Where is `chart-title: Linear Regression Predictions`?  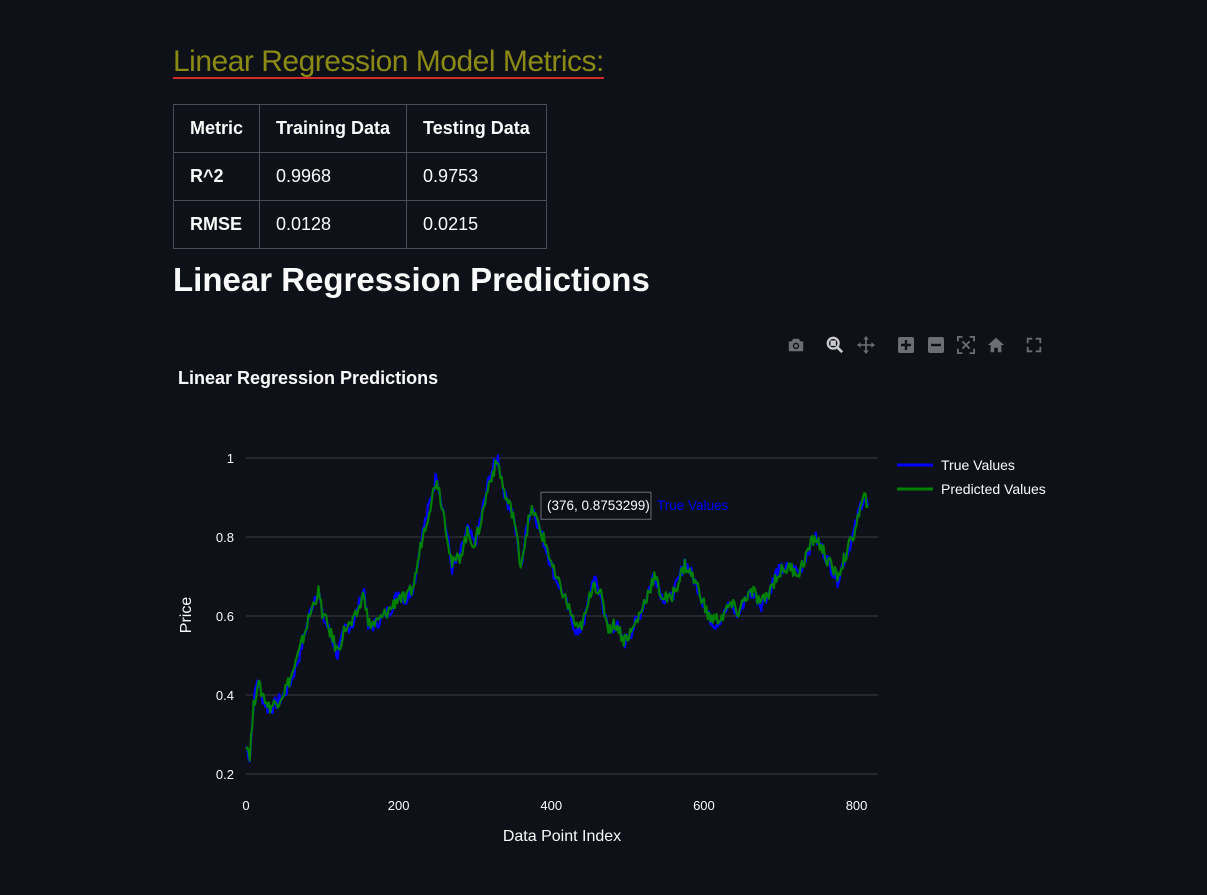
chart-title: Linear Regression Predictions is located at coordinates (308, 378).